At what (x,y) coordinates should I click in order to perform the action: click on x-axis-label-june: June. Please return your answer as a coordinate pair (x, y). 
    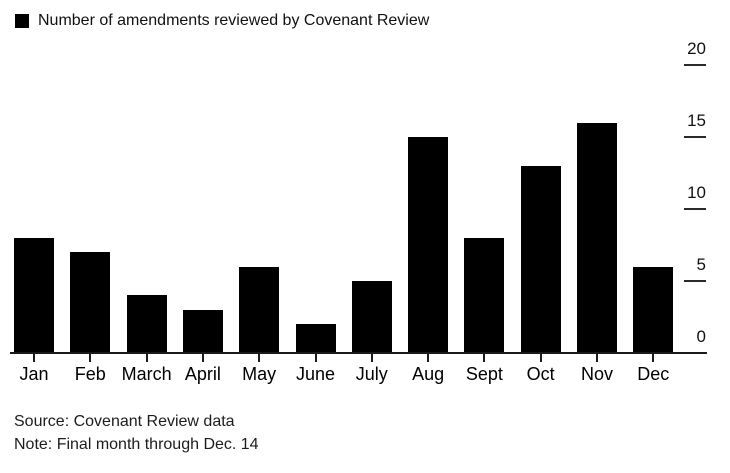
    Looking at the image, I should click on (315, 374).